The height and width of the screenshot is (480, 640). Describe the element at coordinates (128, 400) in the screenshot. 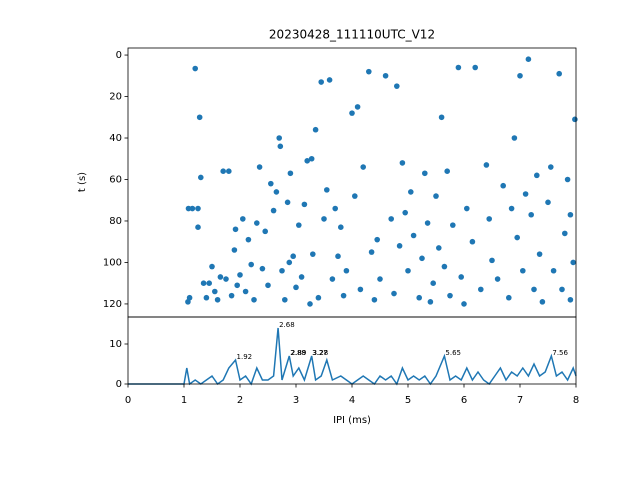

I see `x-tick-label: 0` at that location.